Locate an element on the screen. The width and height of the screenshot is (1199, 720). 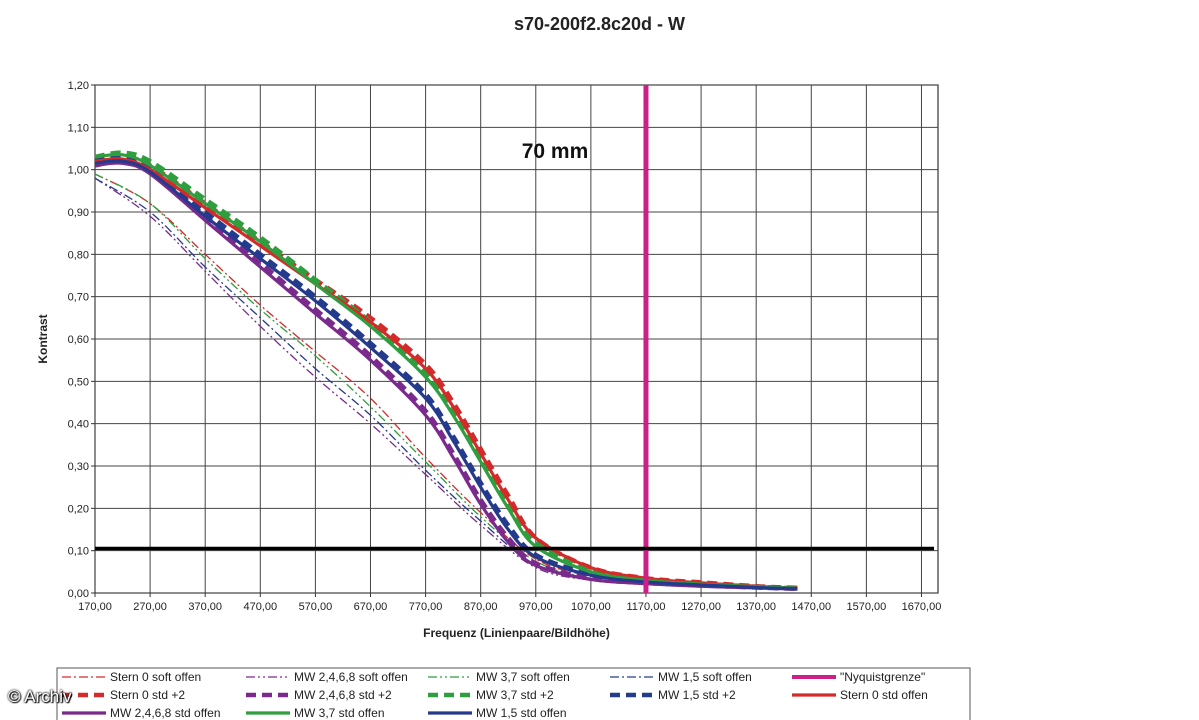
y-tick-label: 0,80 is located at coordinates (78, 255).